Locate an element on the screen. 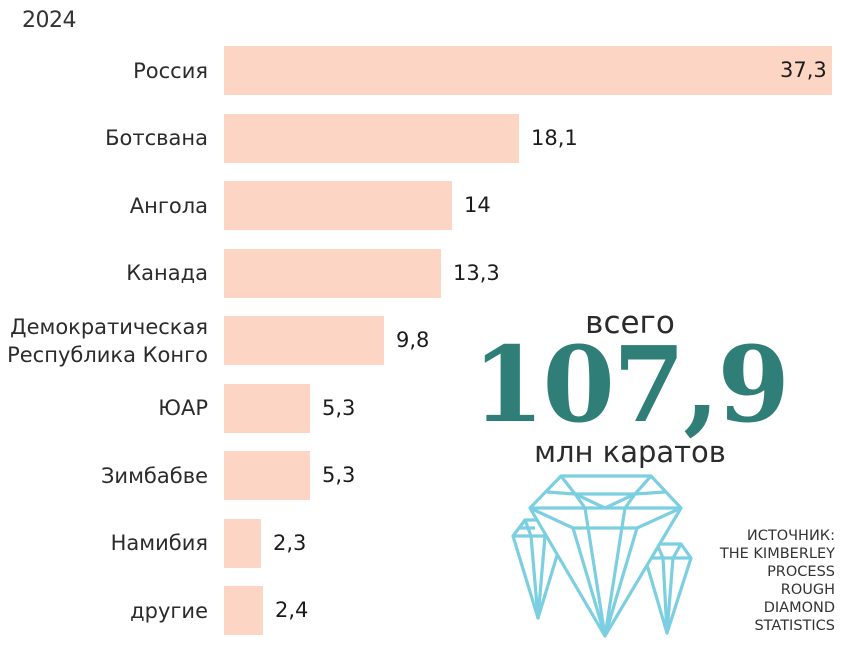 This screenshot has width=849, height=646. total-caption: всего is located at coordinates (630, 323).